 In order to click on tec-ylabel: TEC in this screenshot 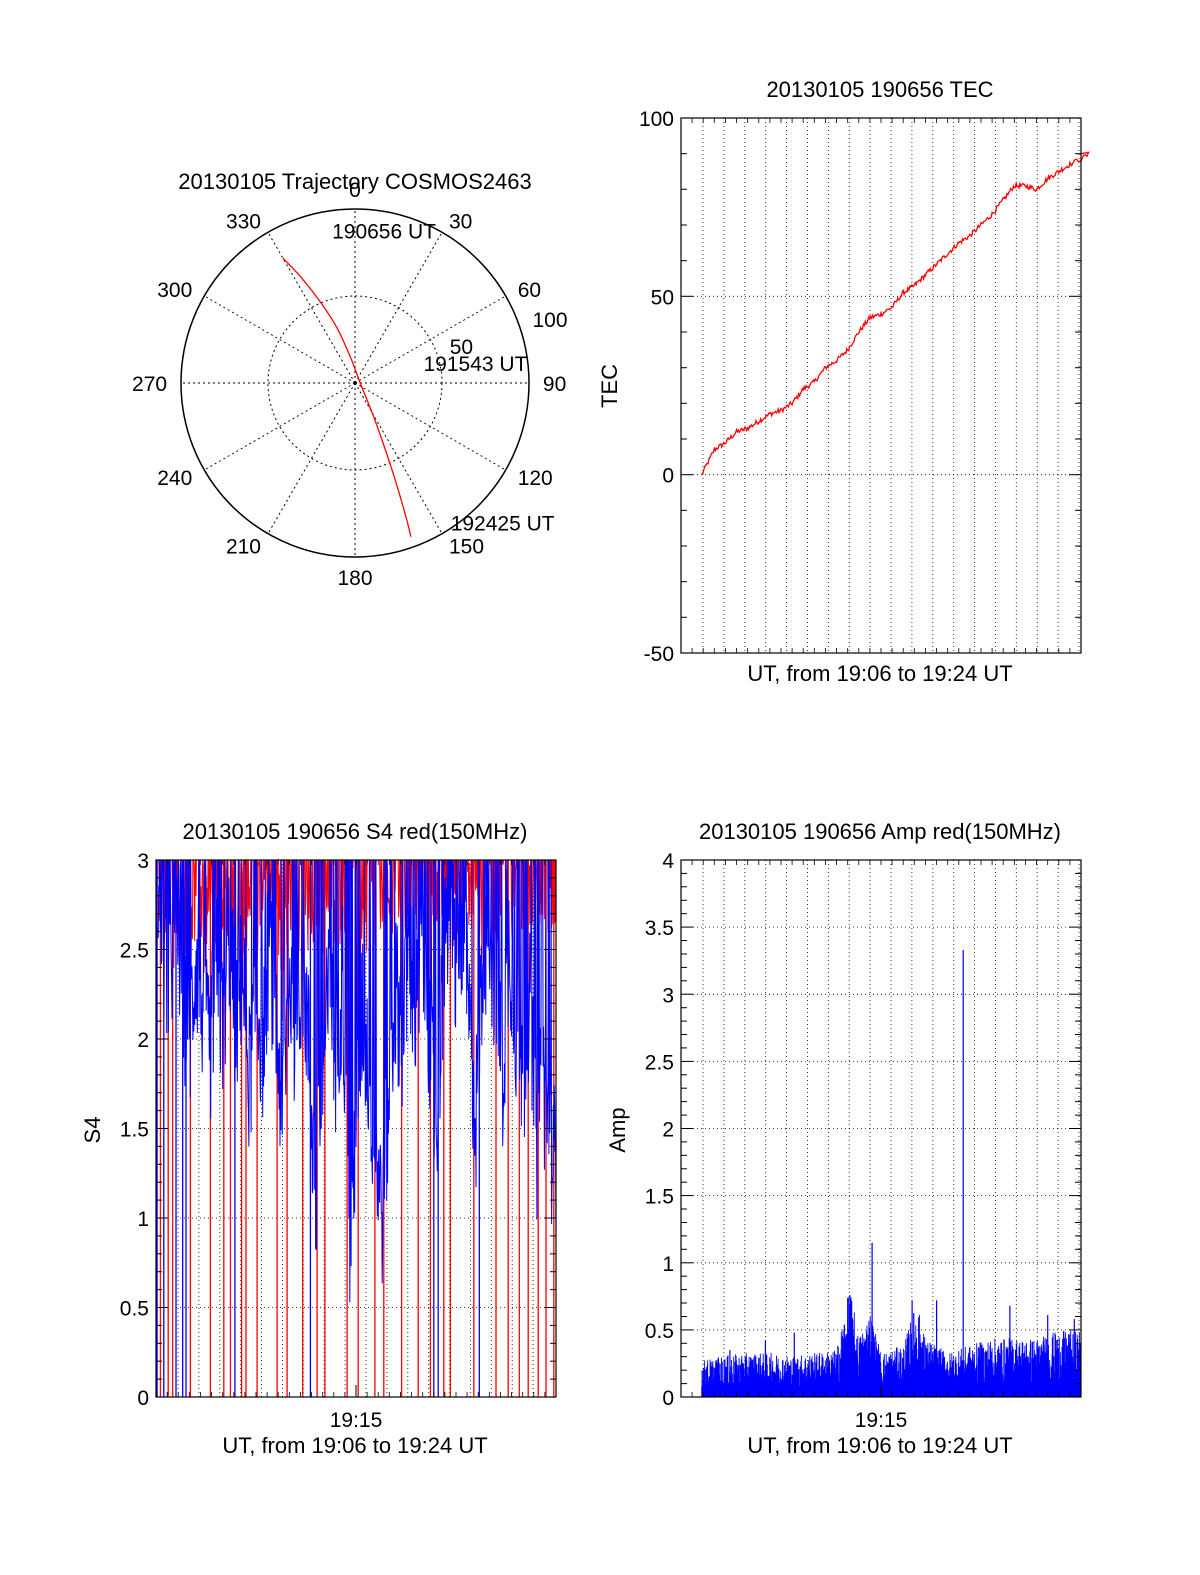, I will do `click(609, 386)`.